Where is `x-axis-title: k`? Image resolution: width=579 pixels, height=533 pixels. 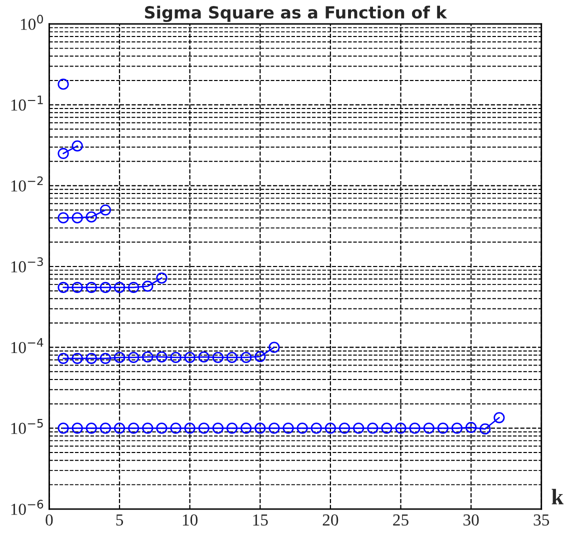 x-axis-title: k is located at coordinates (558, 496).